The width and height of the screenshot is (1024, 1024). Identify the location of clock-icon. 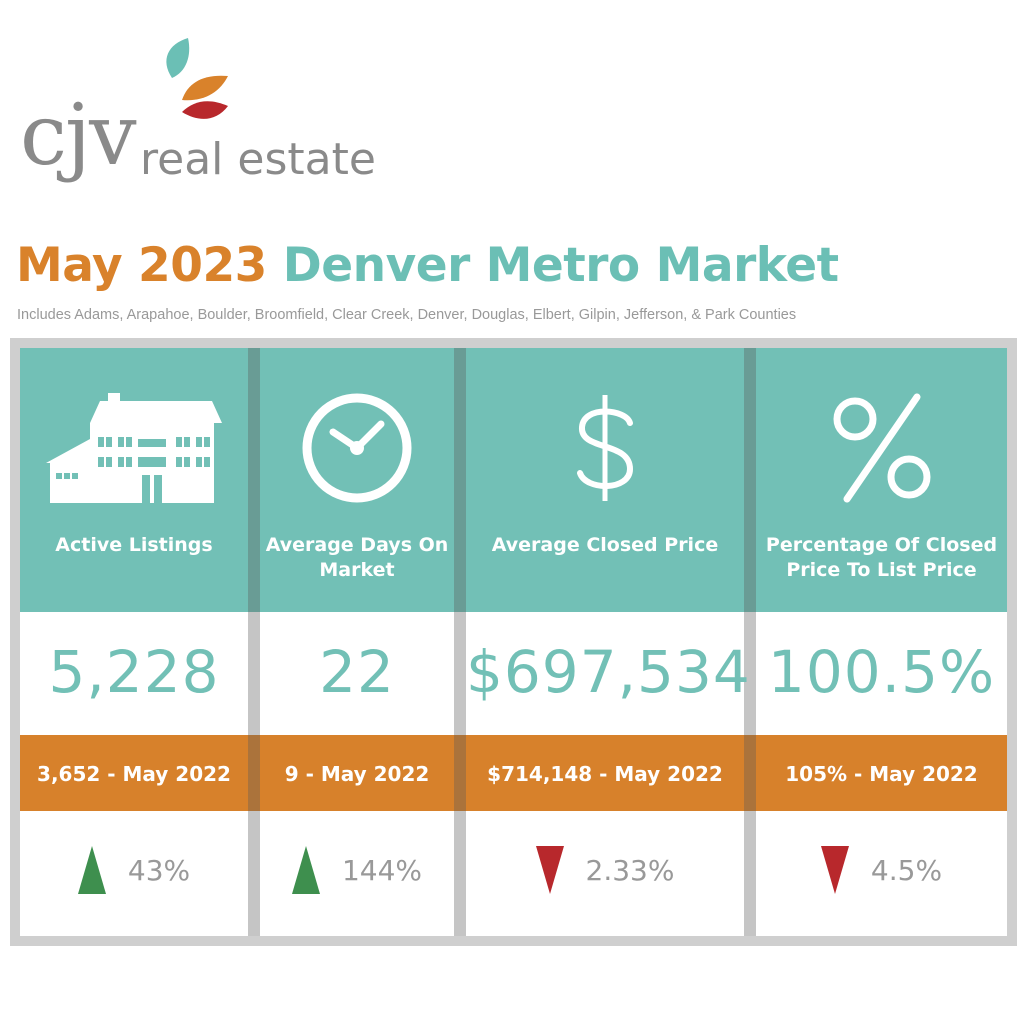
(357, 448).